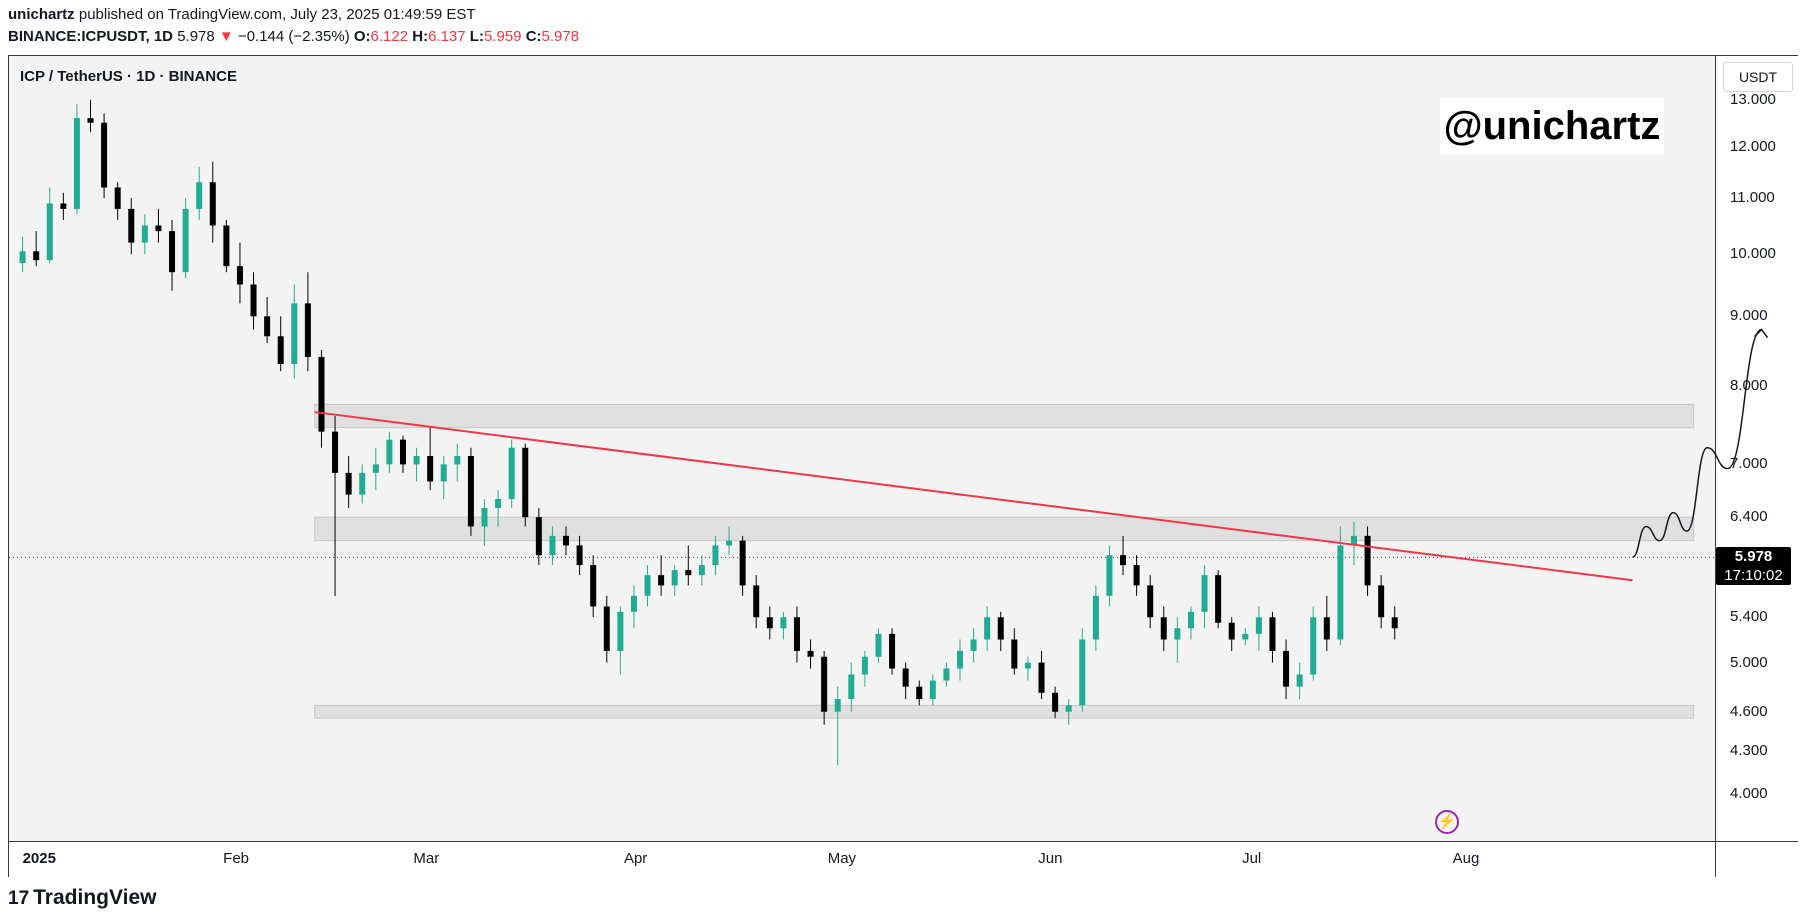 This screenshot has height=922, width=1806. Describe the element at coordinates (226, 36) in the screenshot. I see `change-arrow-icon: ▼` at that location.